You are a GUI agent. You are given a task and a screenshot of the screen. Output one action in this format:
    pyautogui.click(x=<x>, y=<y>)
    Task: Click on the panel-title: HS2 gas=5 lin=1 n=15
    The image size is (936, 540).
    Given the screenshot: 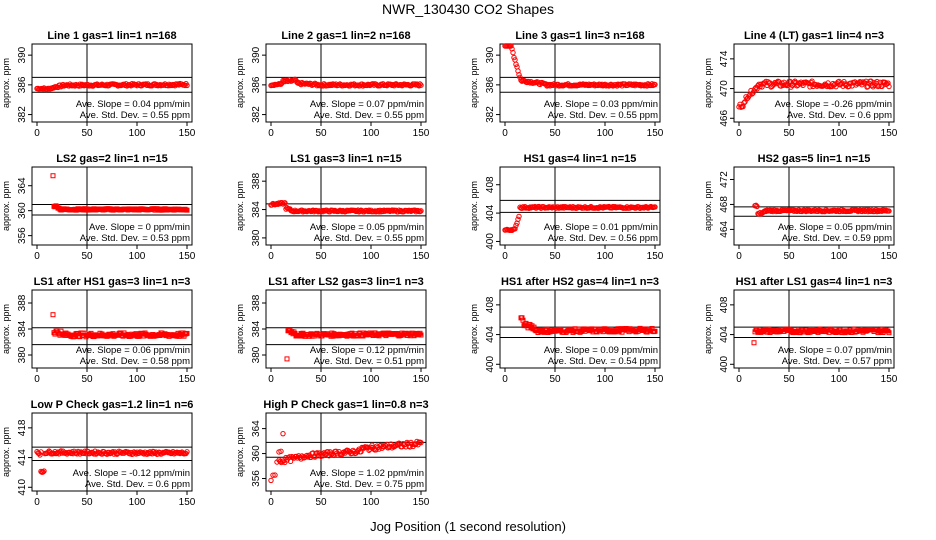 What is the action you would take?
    pyautogui.click(x=814, y=159)
    